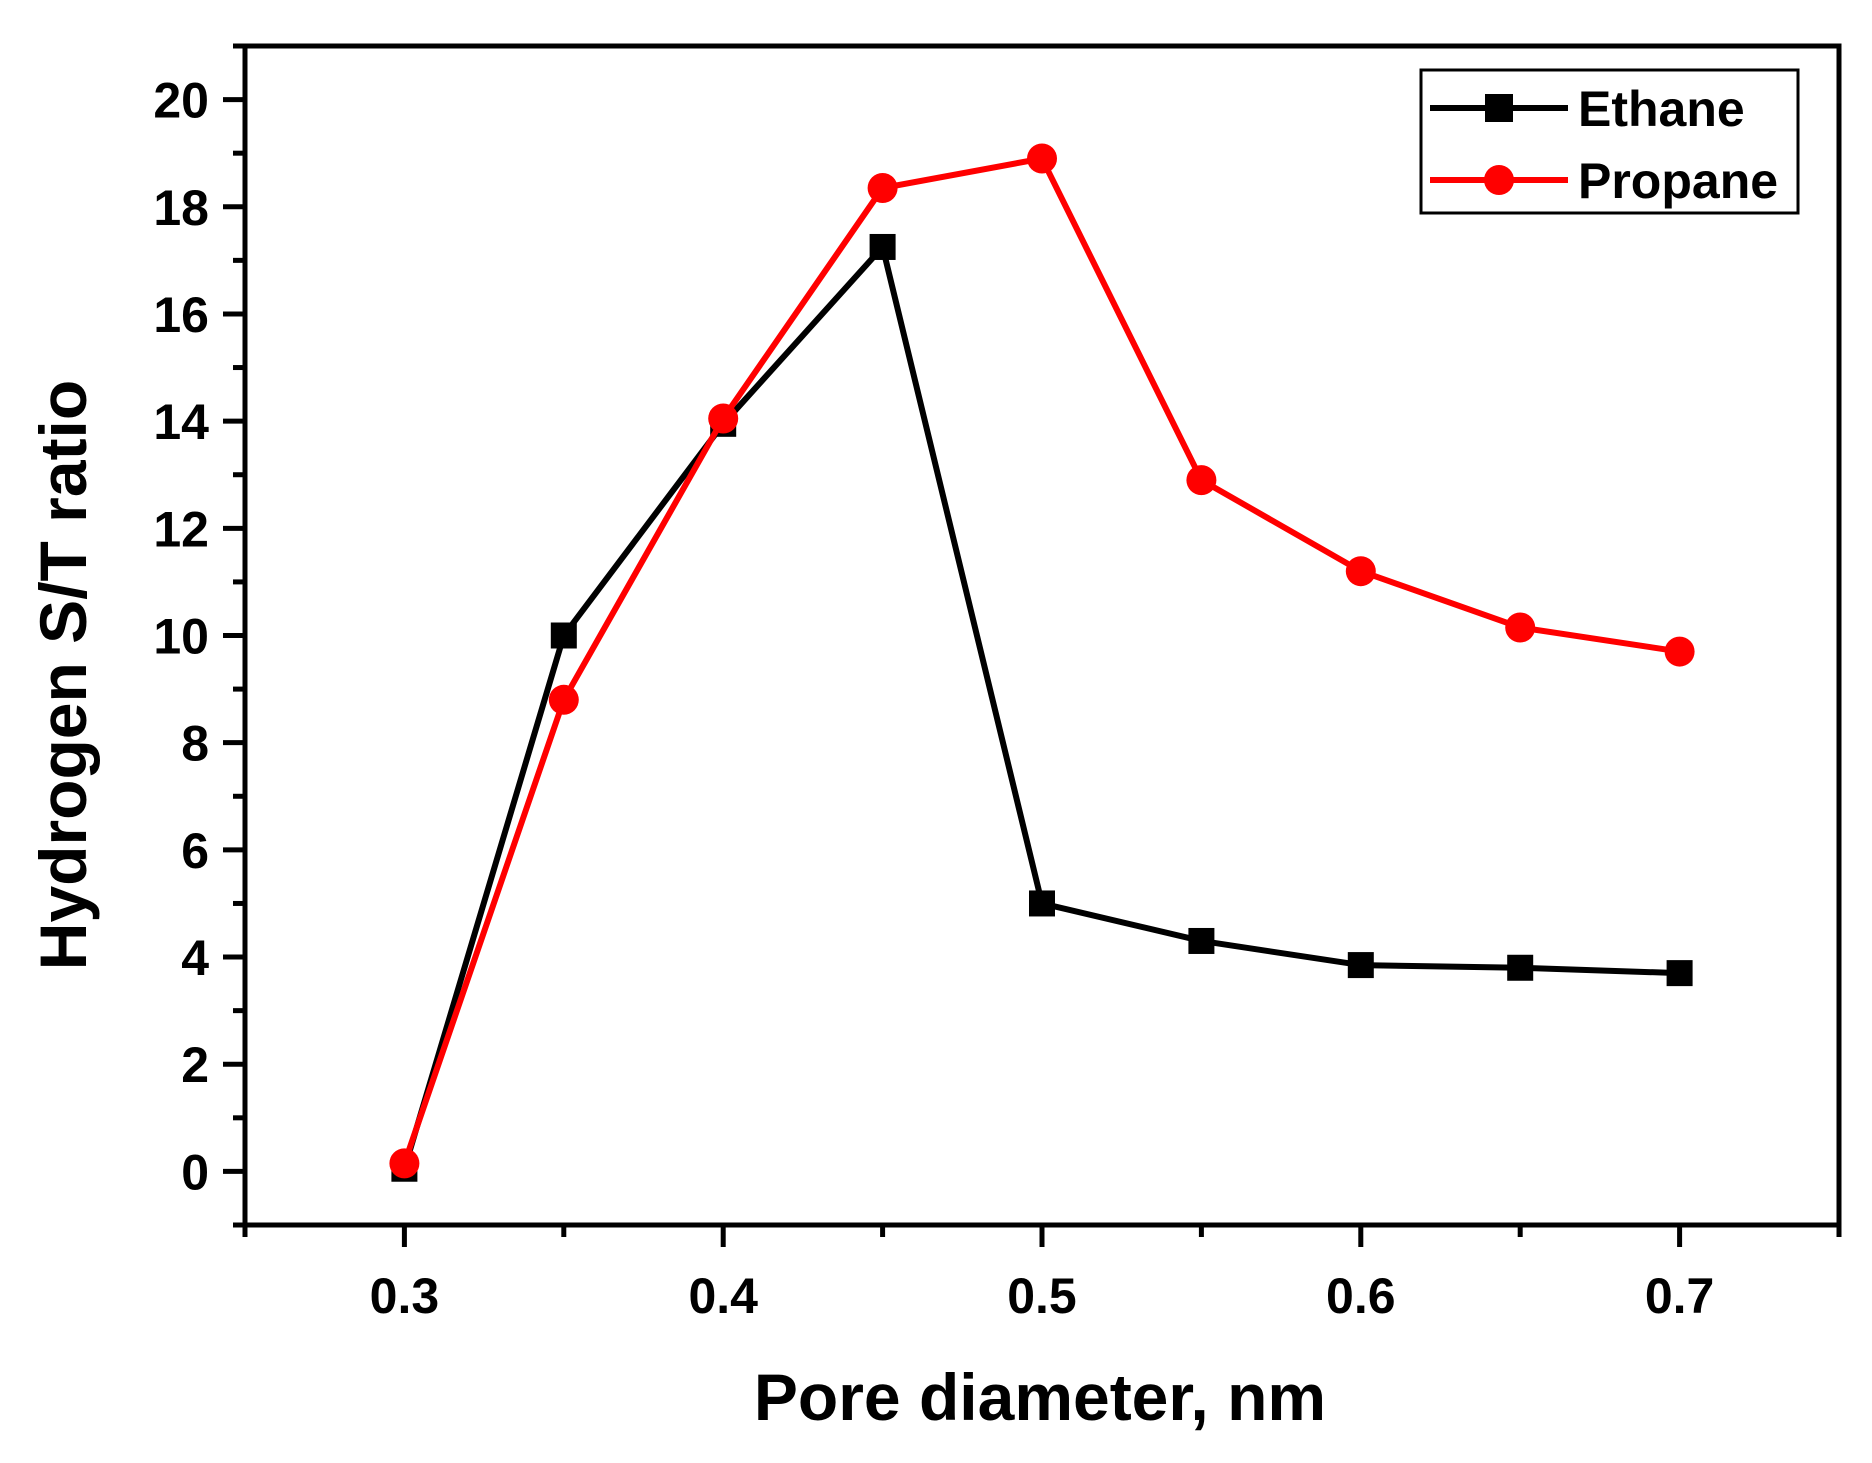 This screenshot has width=1872, height=1463. I want to click on x-tick-label: 0.7, so click(1680, 1296).